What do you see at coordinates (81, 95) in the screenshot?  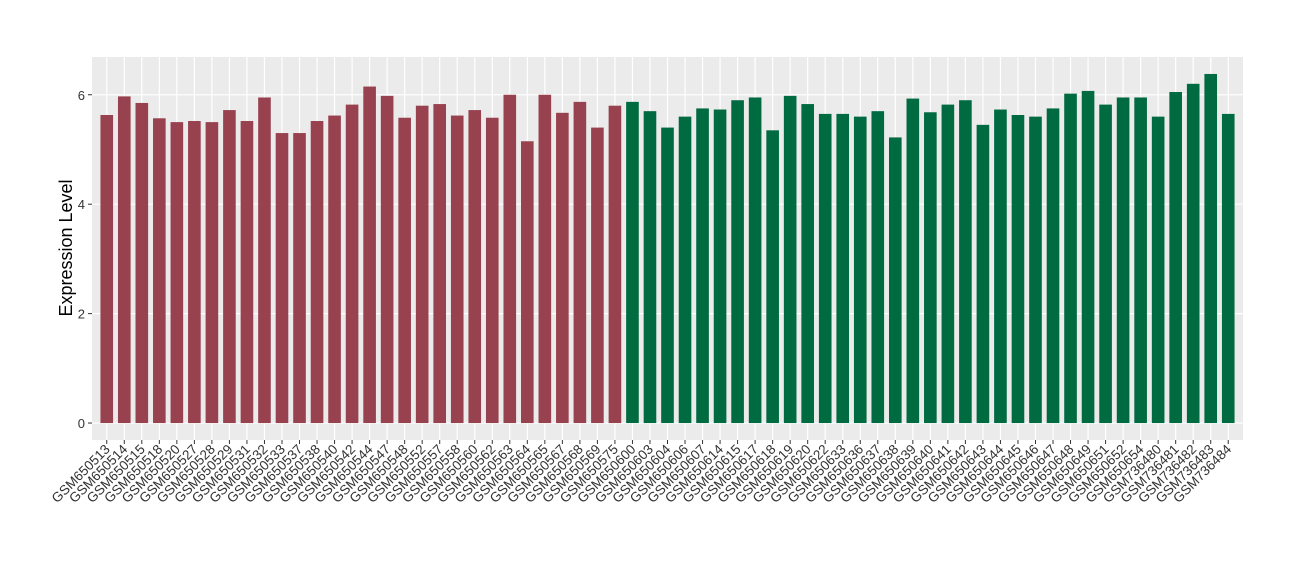 I see `y-tick-label: 6` at bounding box center [81, 95].